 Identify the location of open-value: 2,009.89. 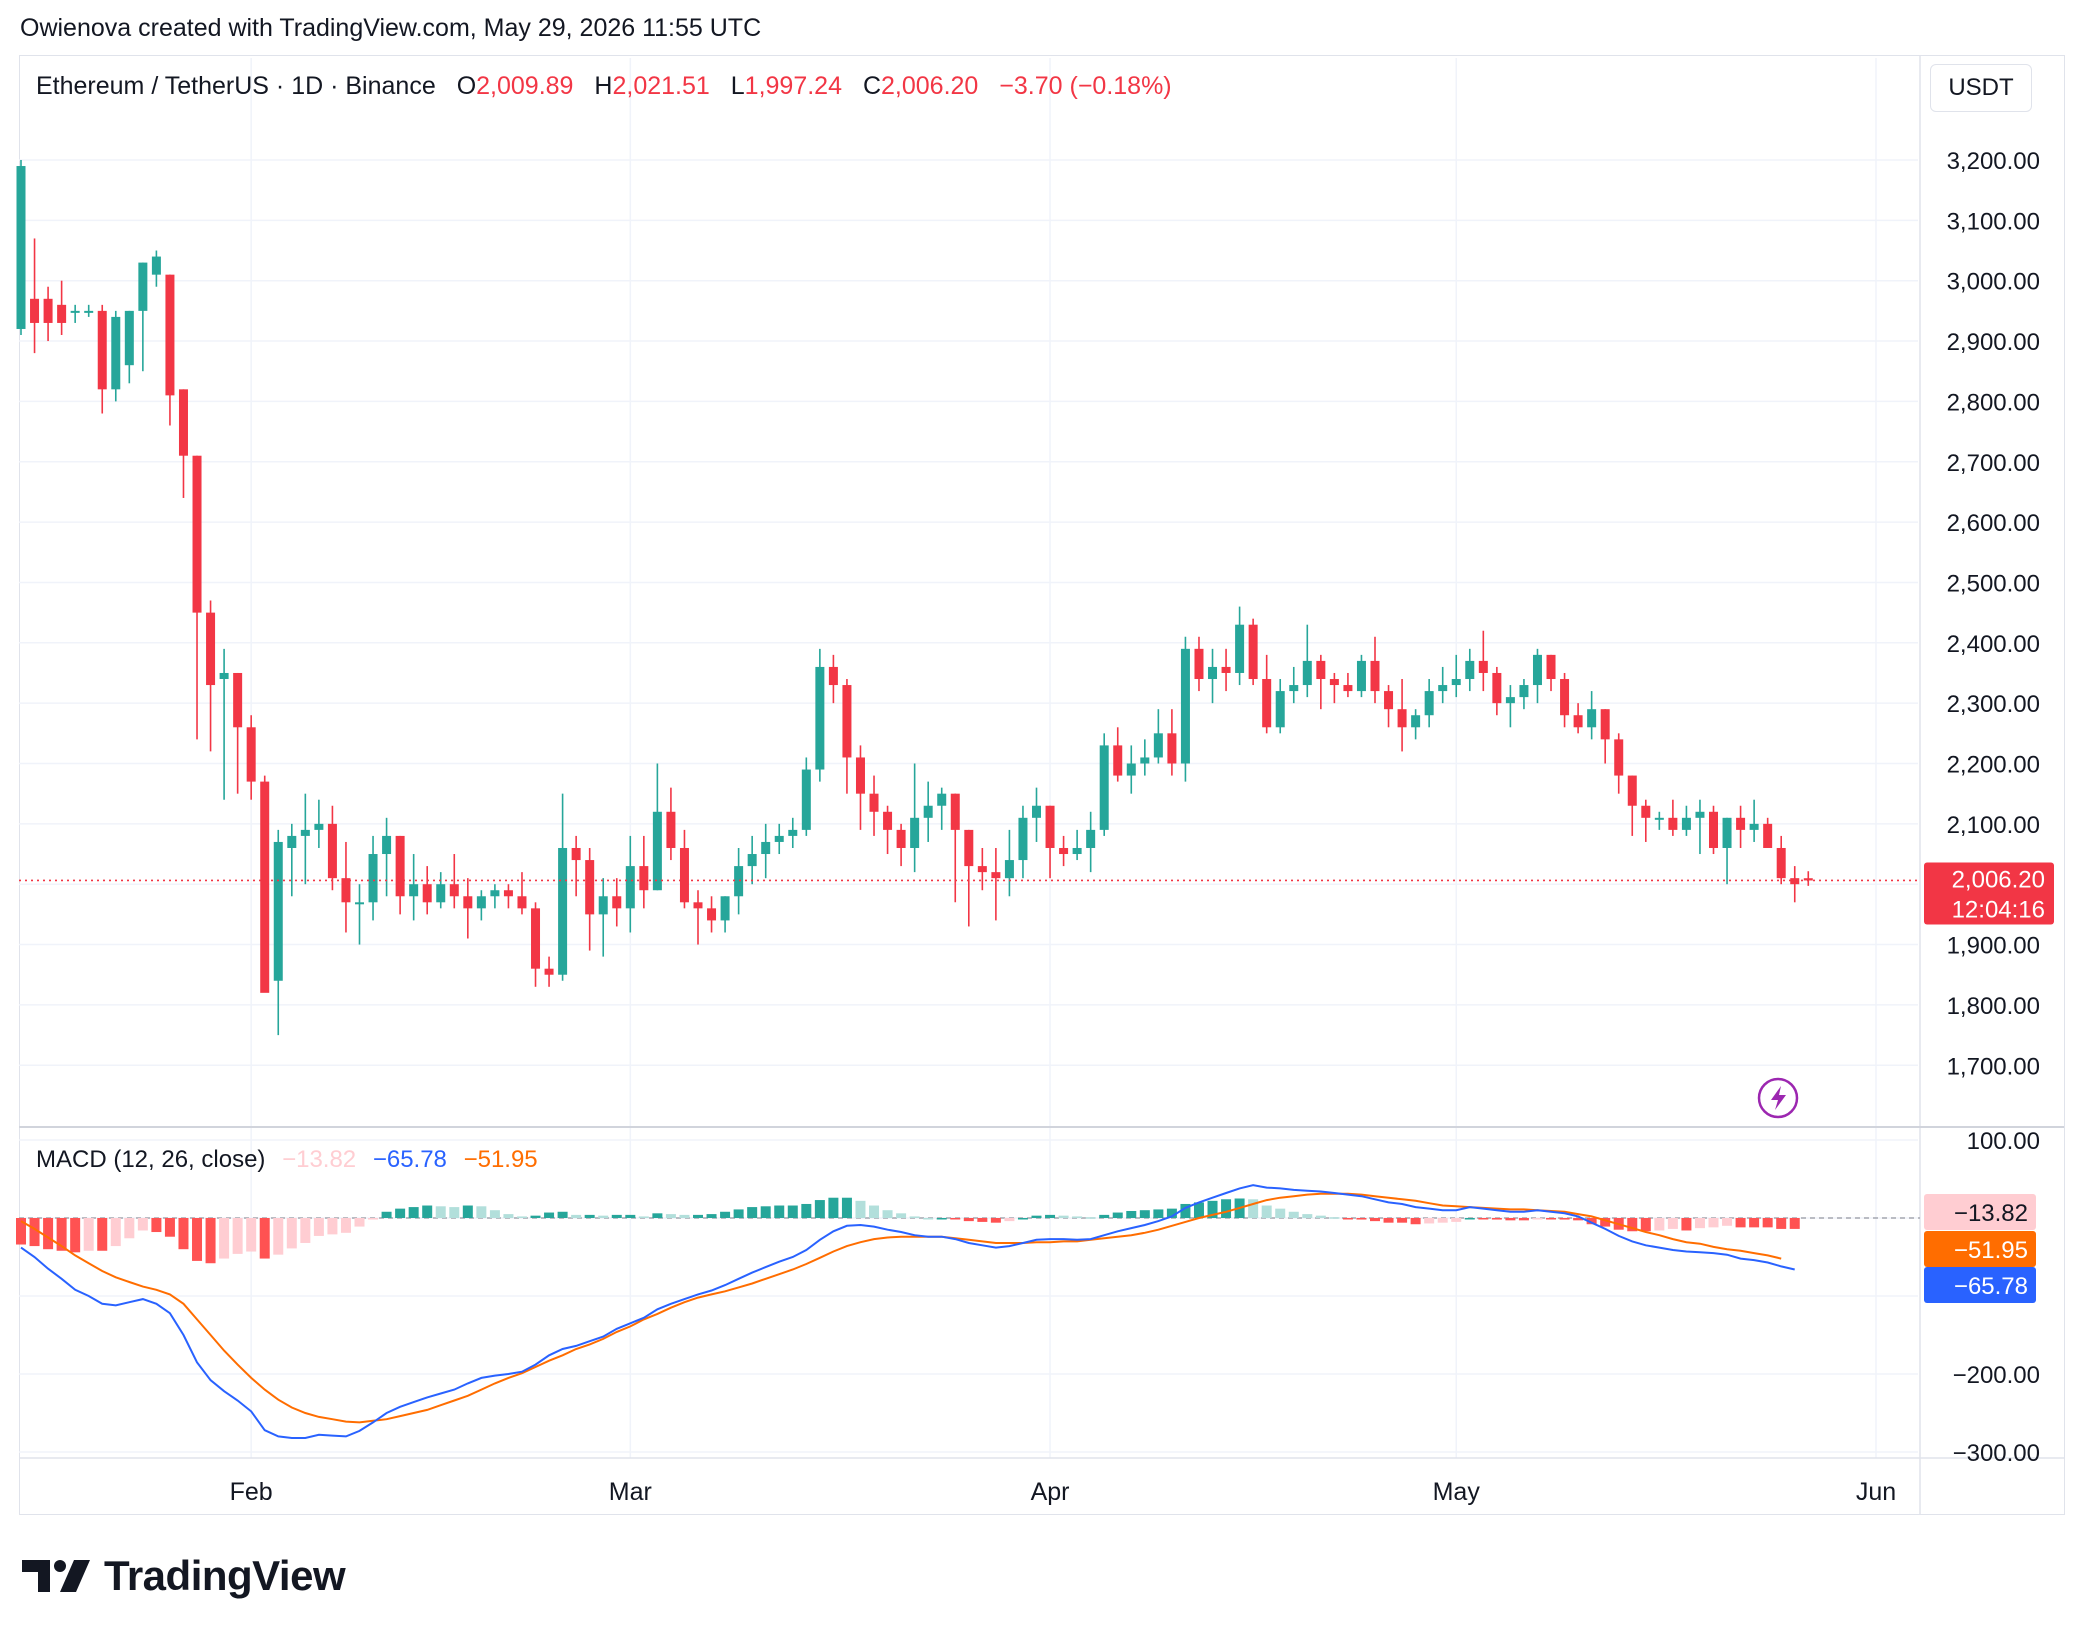
(525, 86).